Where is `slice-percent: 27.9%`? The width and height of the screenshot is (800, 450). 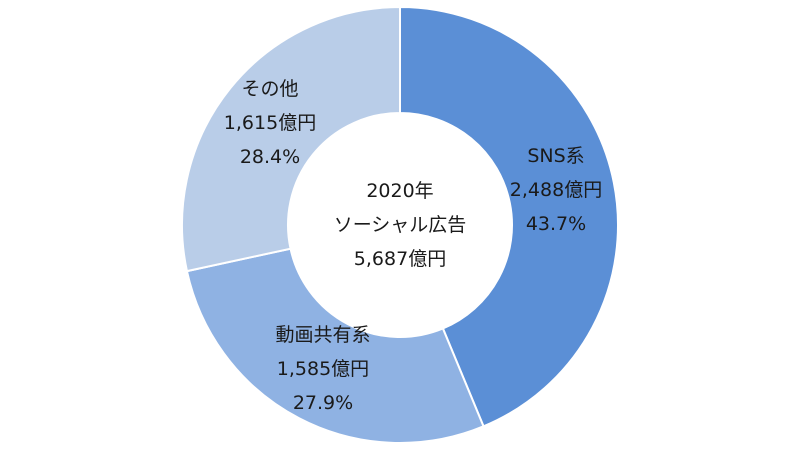
slice-percent: 27.9% is located at coordinates (323, 403).